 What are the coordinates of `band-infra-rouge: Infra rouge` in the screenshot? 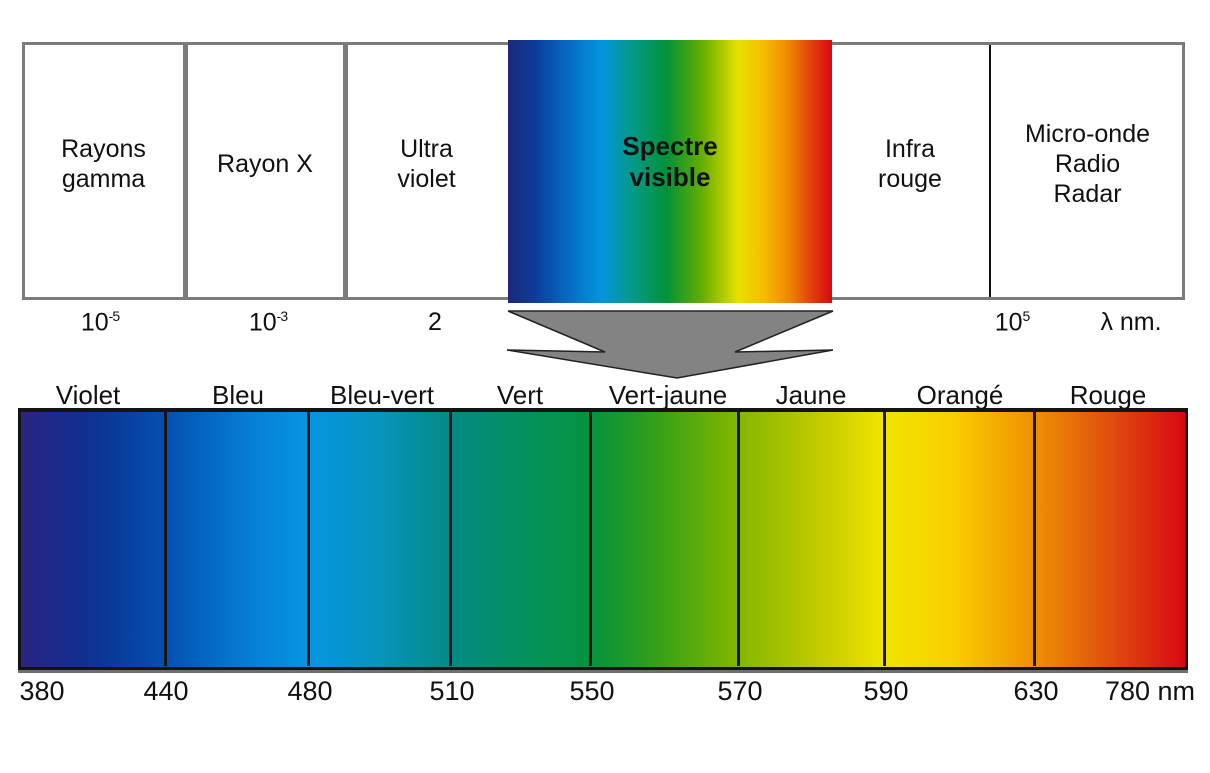 It's located at (910, 171).